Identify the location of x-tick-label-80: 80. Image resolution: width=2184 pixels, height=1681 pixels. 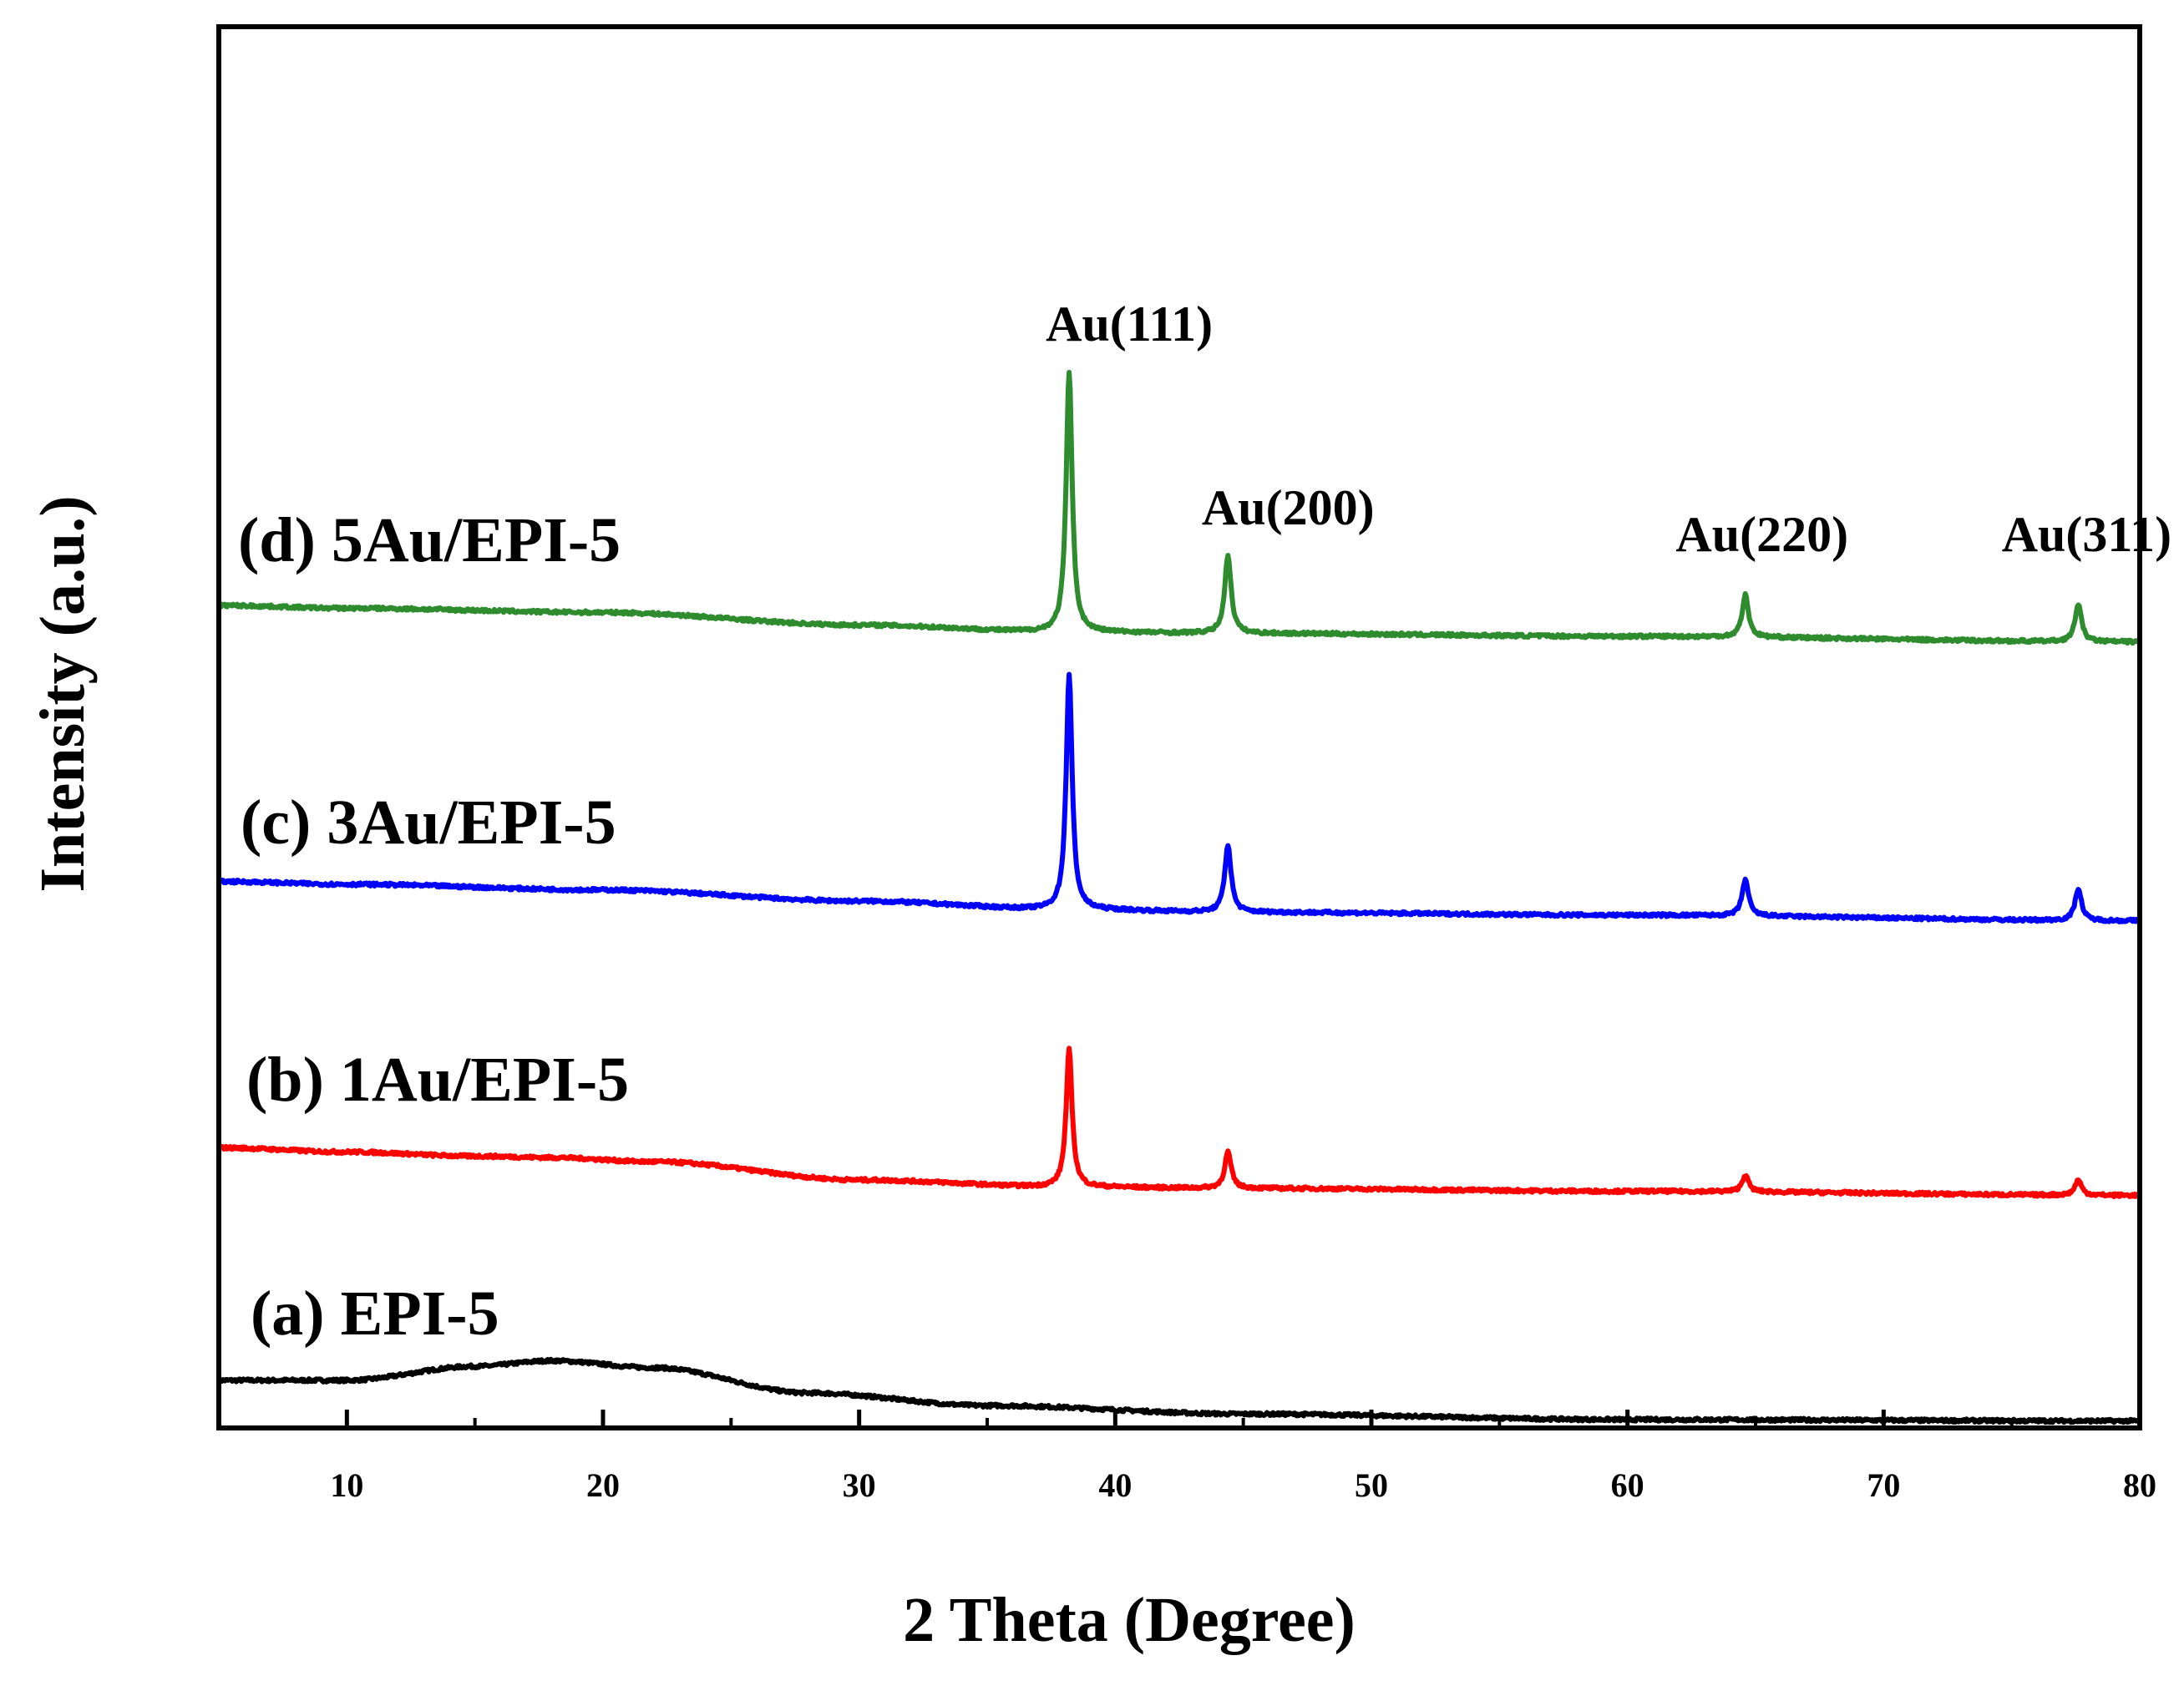
(2139, 1485).